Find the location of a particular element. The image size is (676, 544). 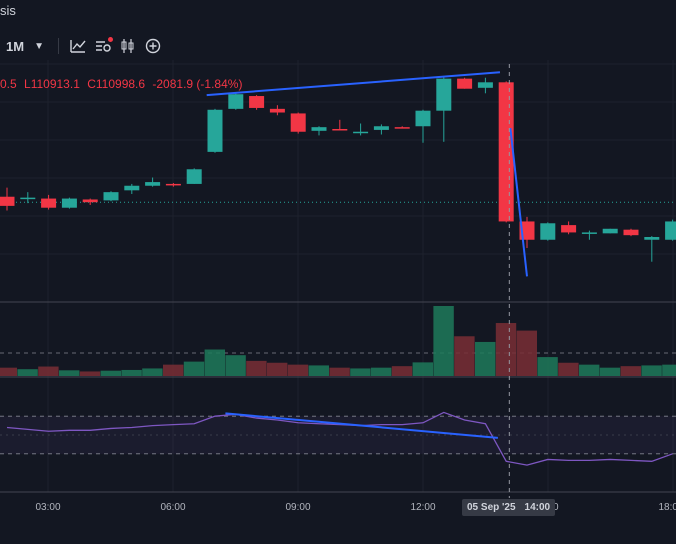

rsi-pane is located at coordinates (338, 438).